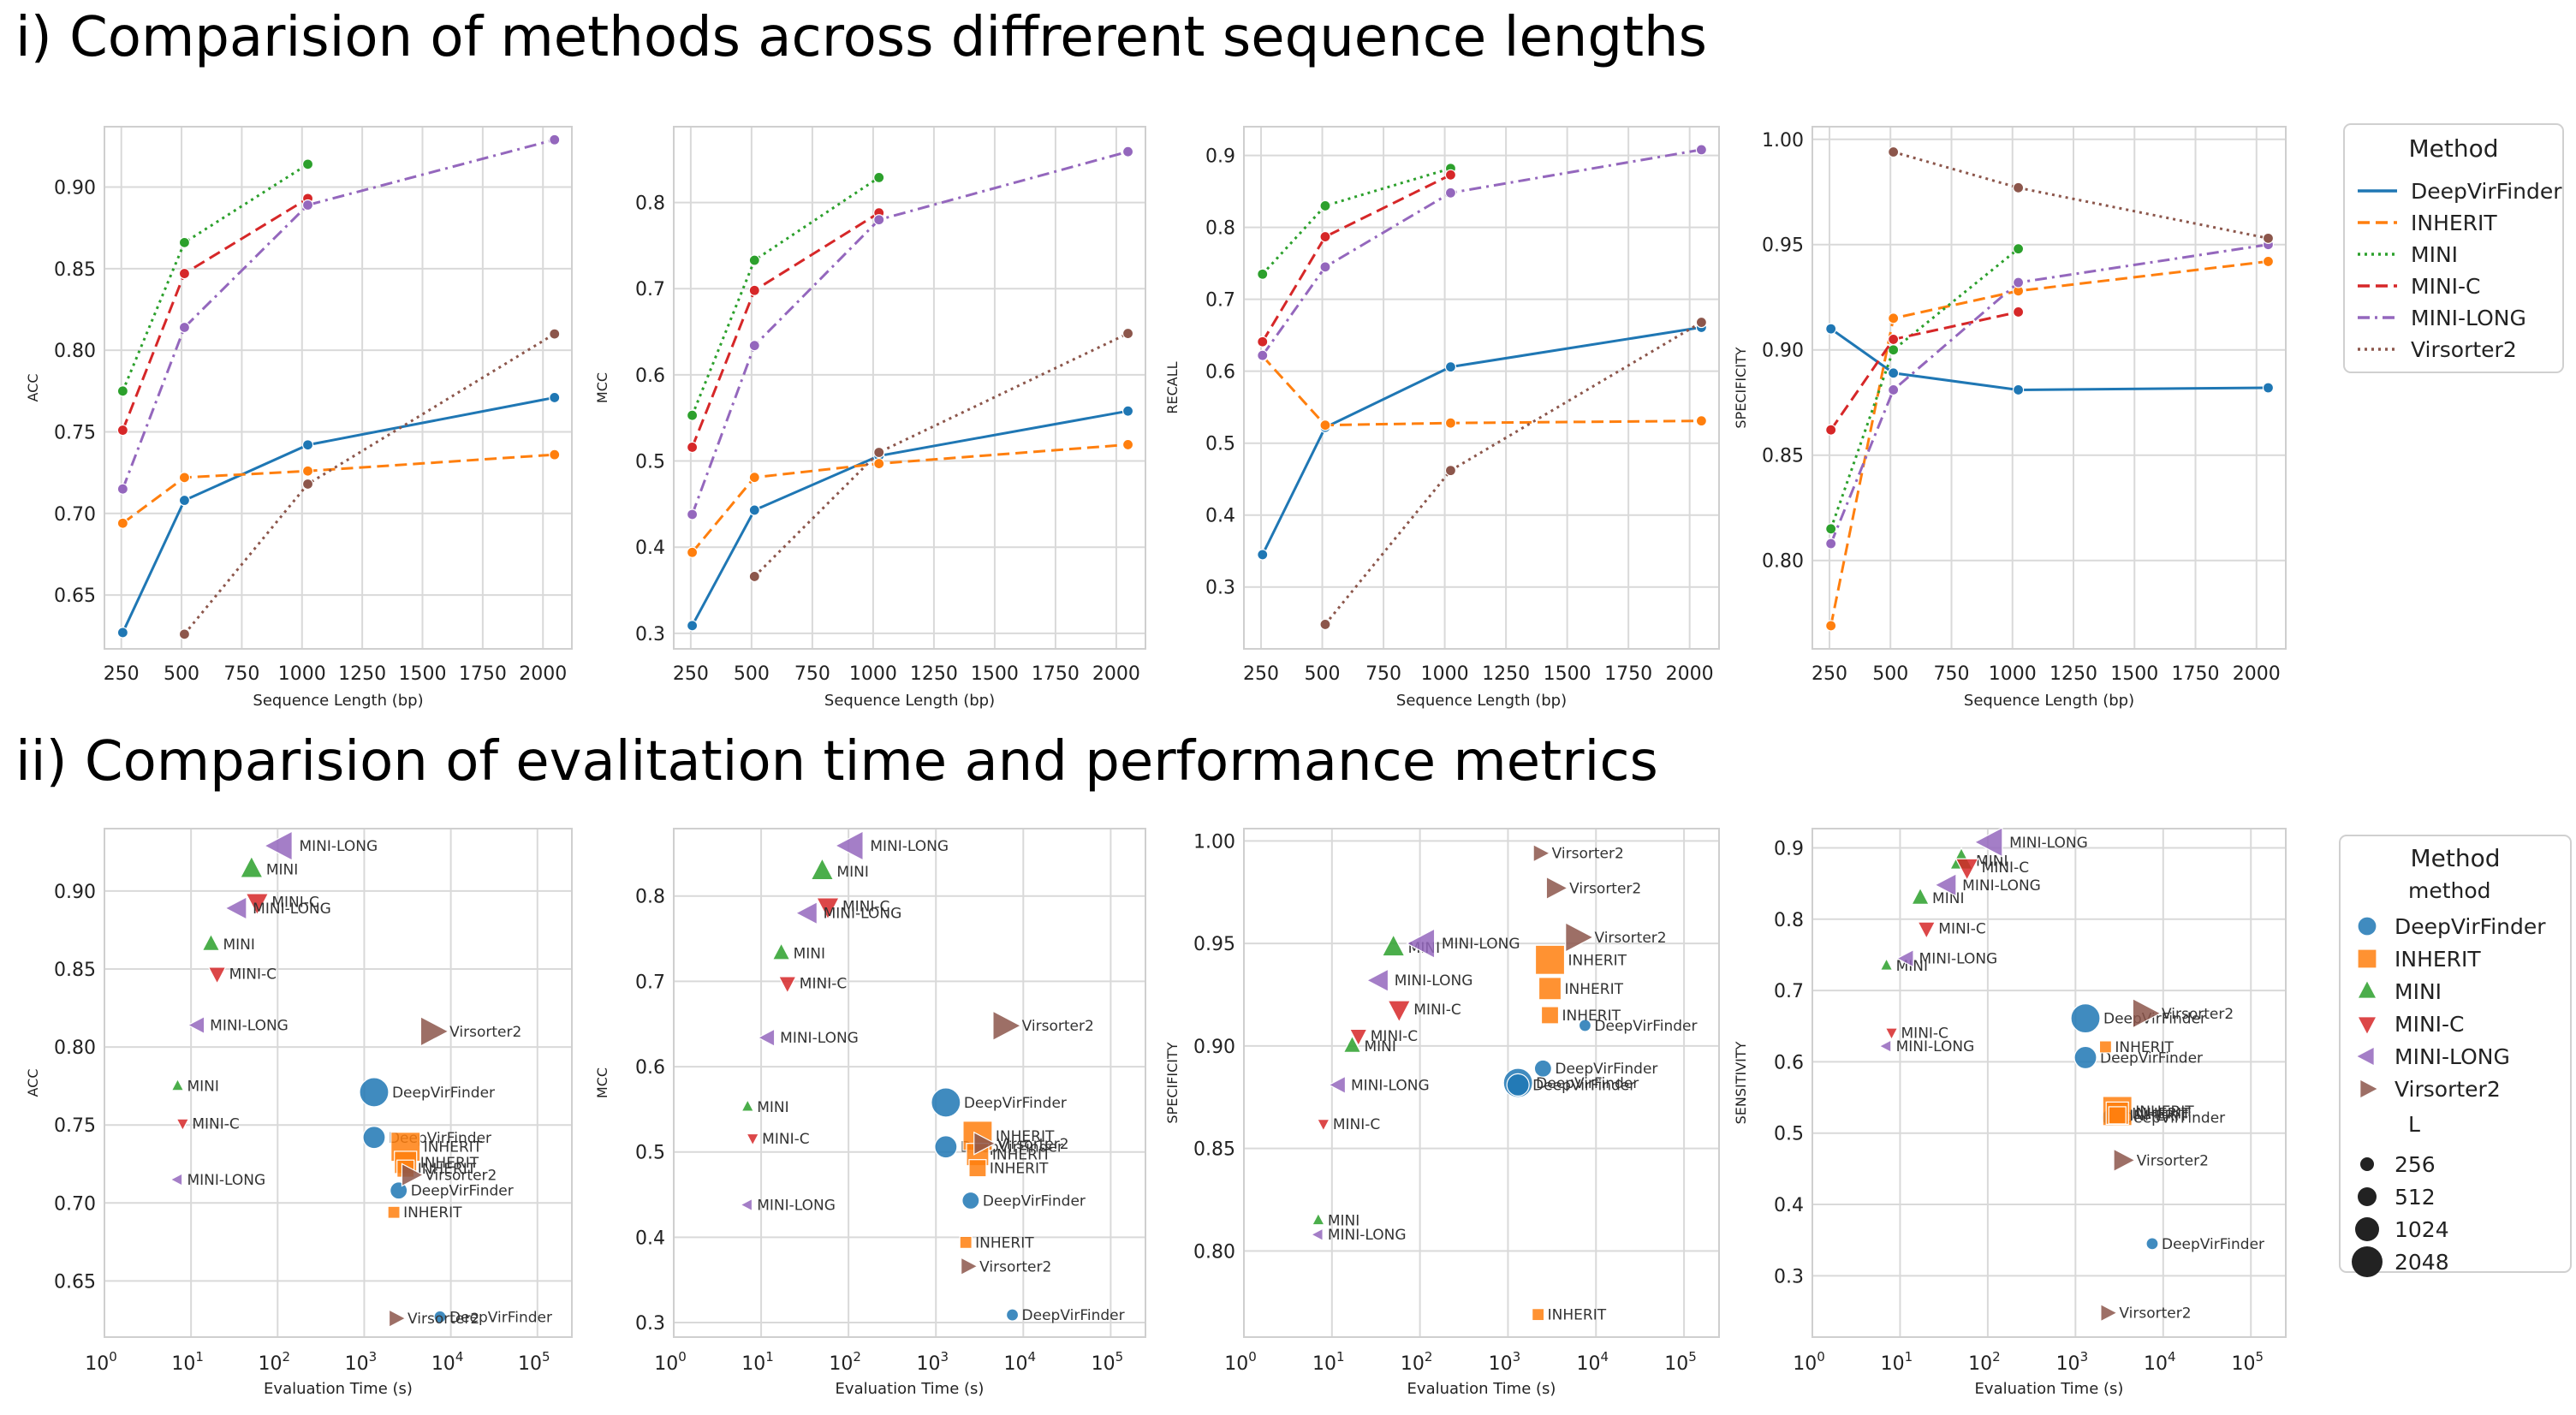 The width and height of the screenshot is (2576, 1415). Describe the element at coordinates (1482, 1389) in the screenshot. I see `x-axis-label: Evaluation Time (s)` at that location.